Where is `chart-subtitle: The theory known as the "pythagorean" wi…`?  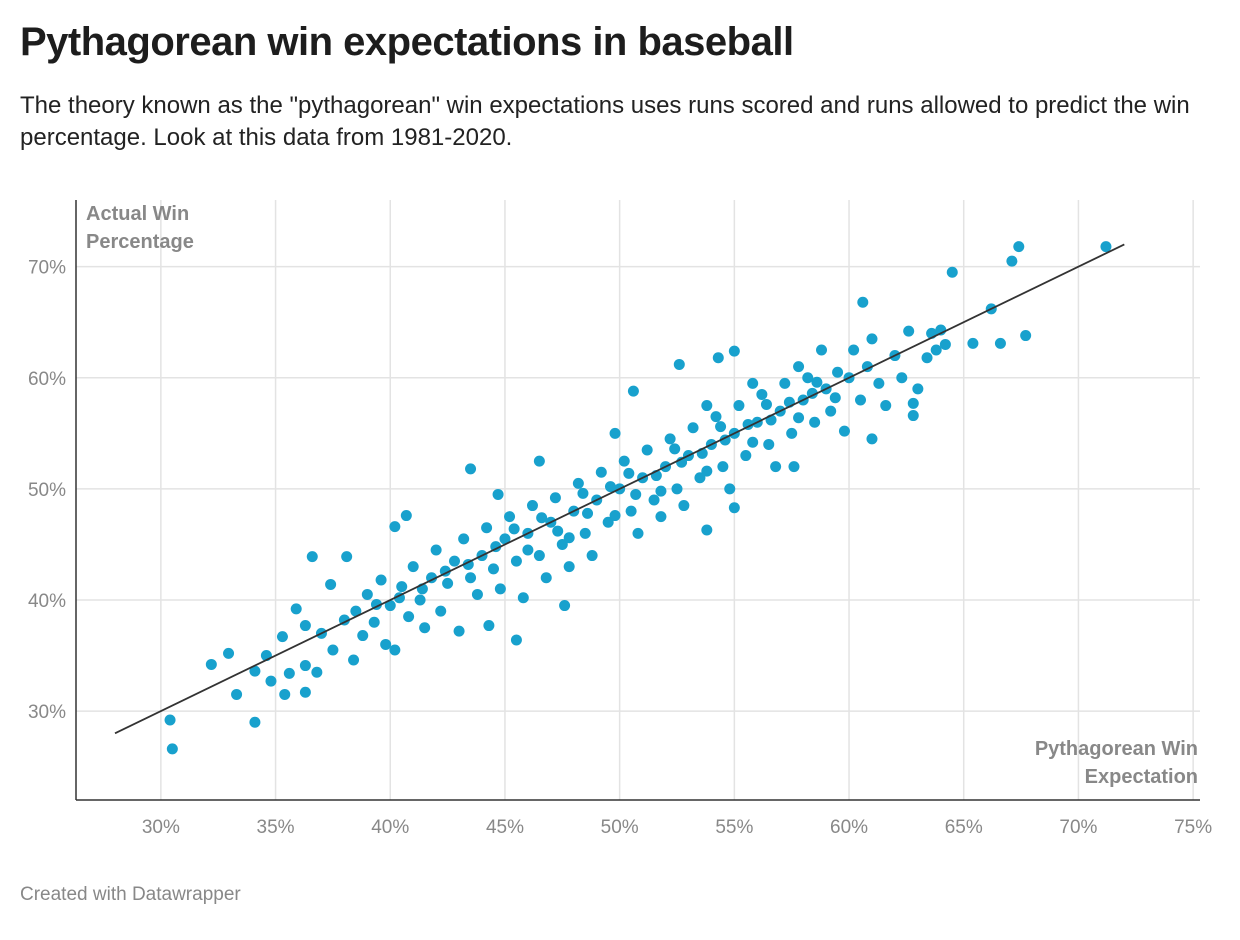
chart-subtitle: The theory known as the "pythagorean" wi… is located at coordinates (605, 121).